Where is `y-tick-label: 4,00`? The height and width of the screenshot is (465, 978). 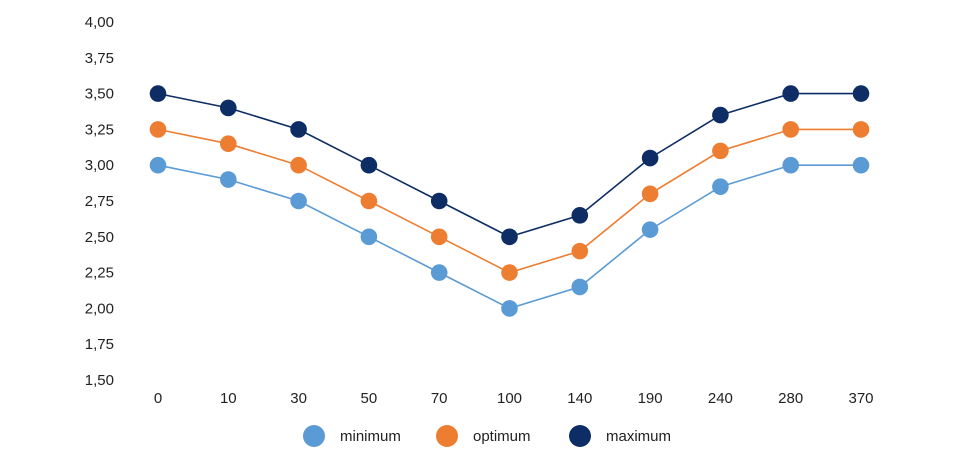
y-tick-label: 4,00 is located at coordinates (99, 22).